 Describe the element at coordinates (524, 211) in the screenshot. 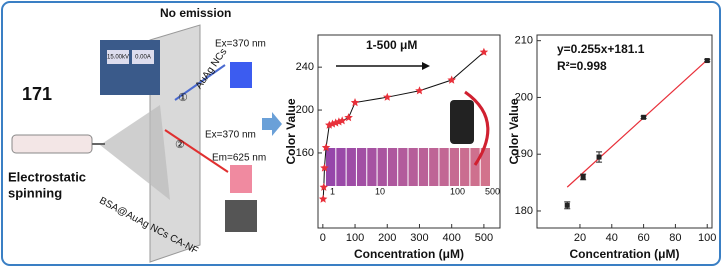

I see `y-tick-label: 180` at that location.